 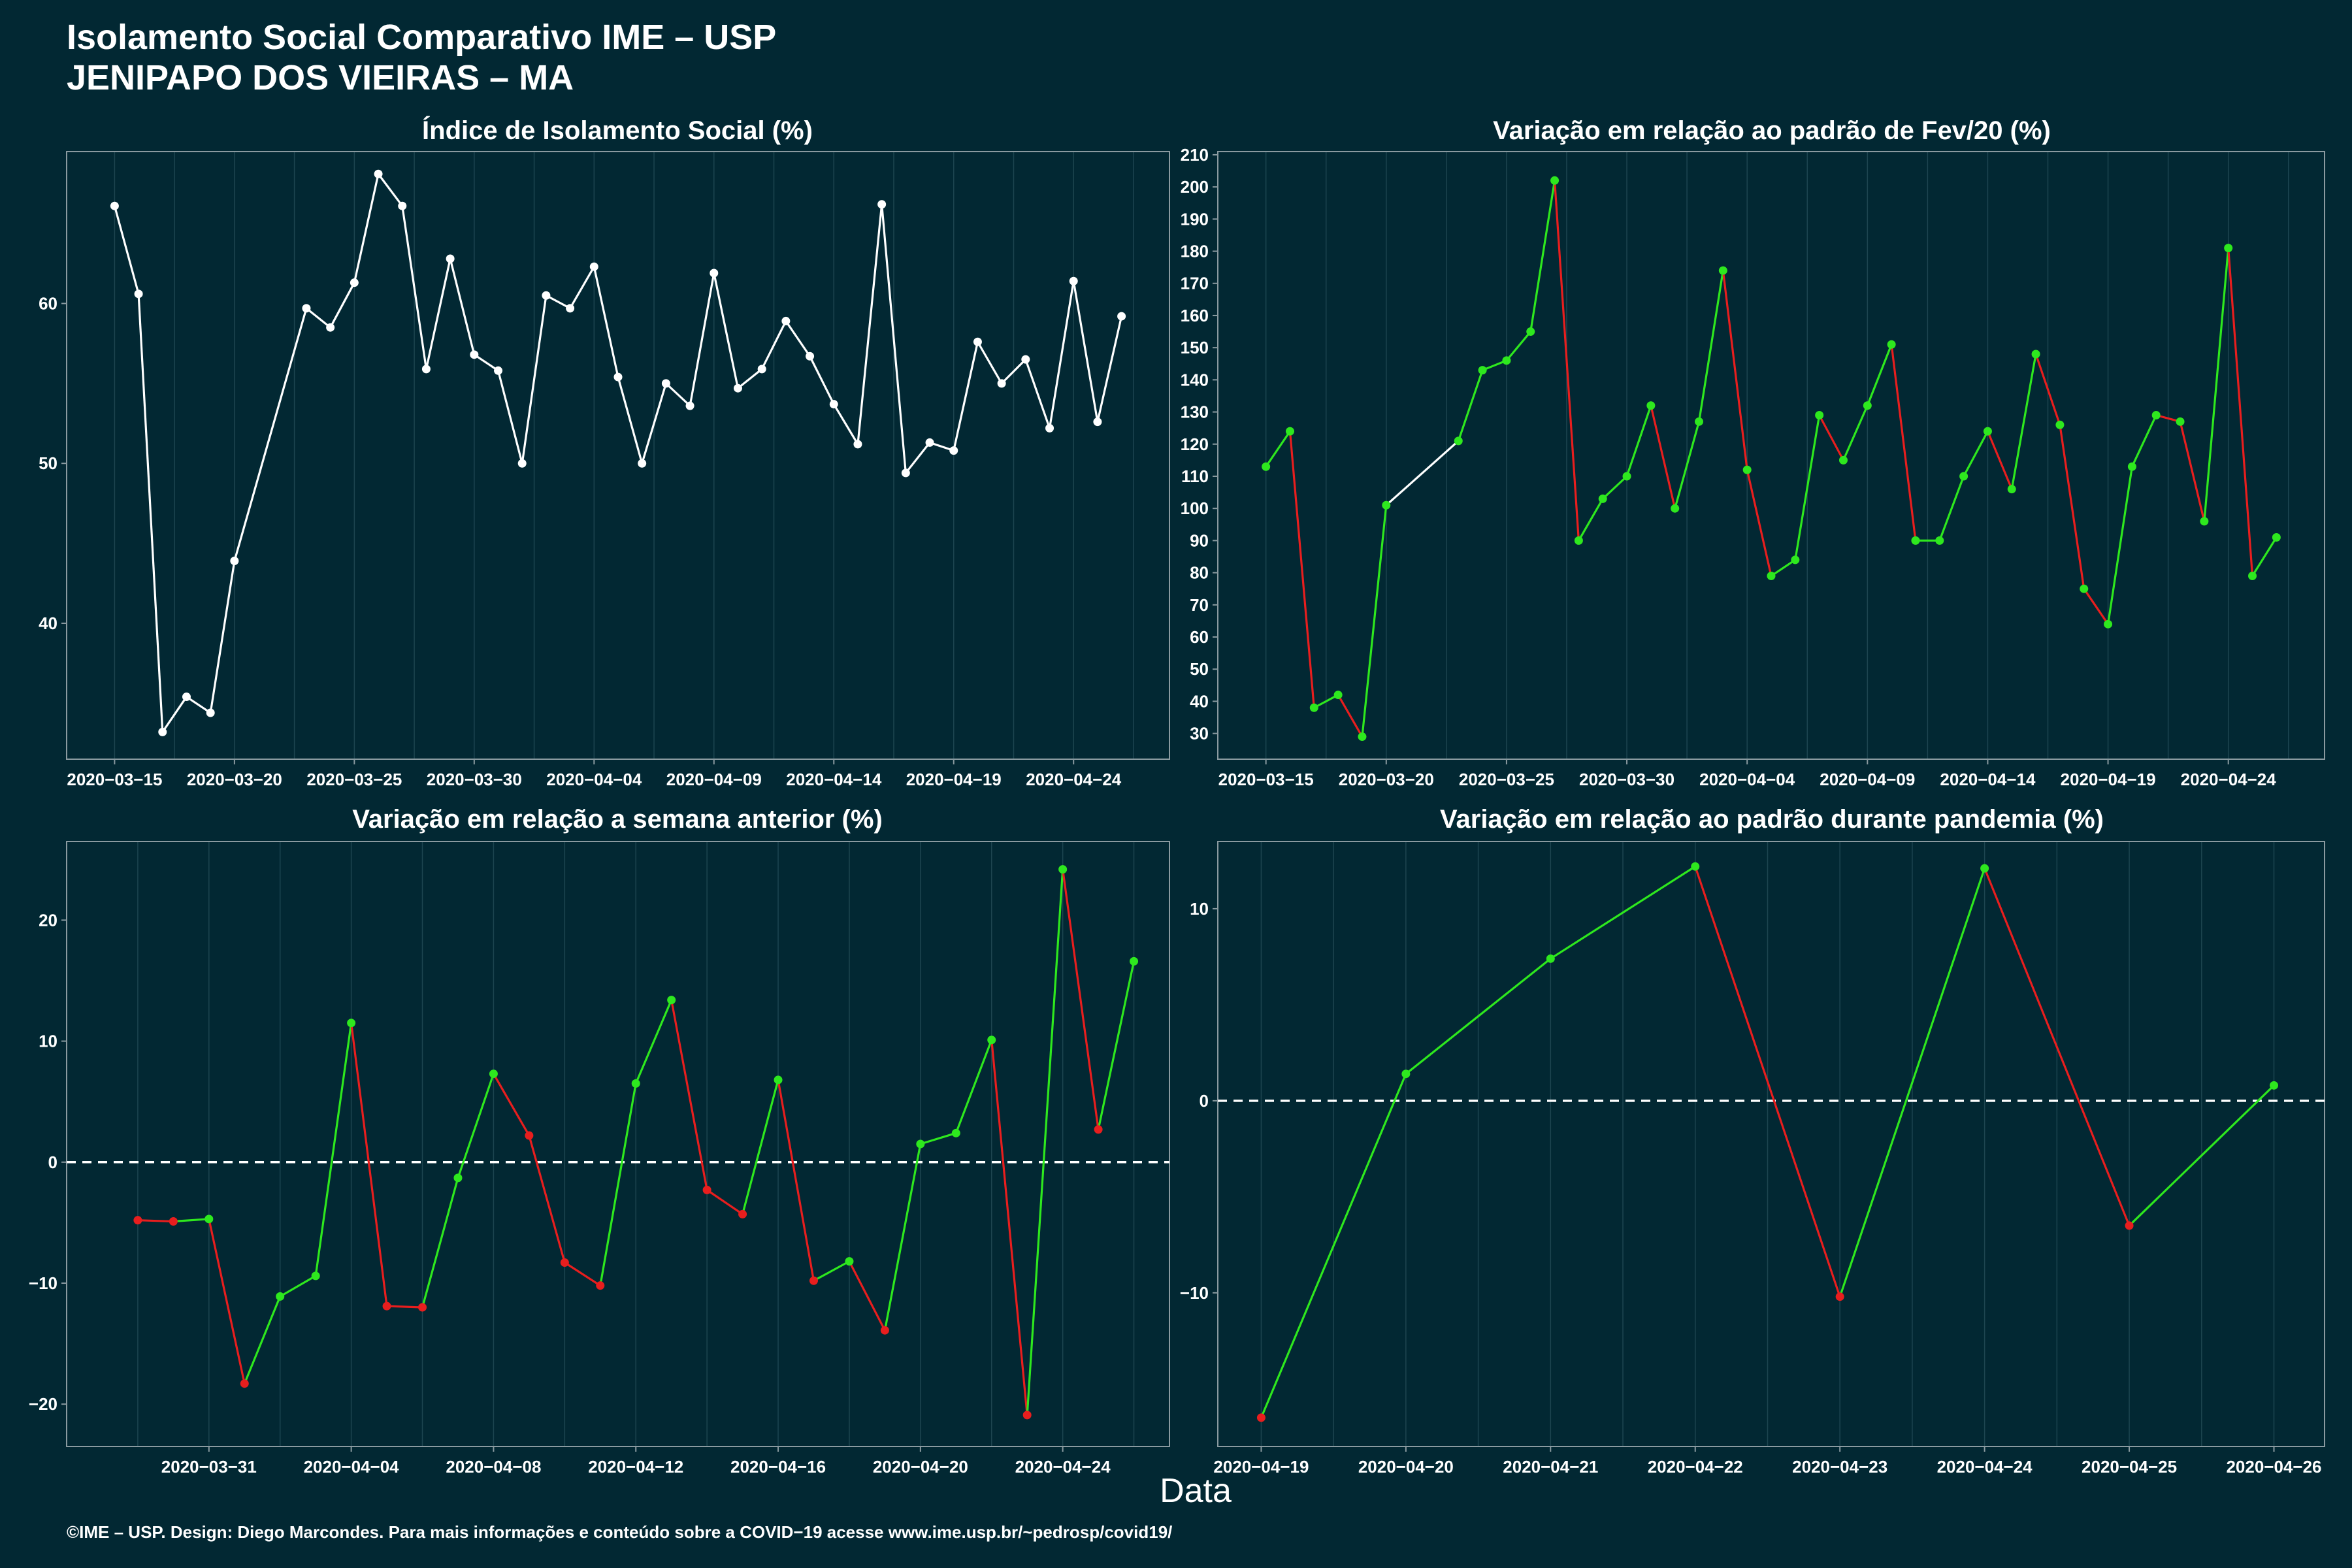 What do you see at coordinates (1195, 315) in the screenshot?
I see `y-tick-label: 160` at bounding box center [1195, 315].